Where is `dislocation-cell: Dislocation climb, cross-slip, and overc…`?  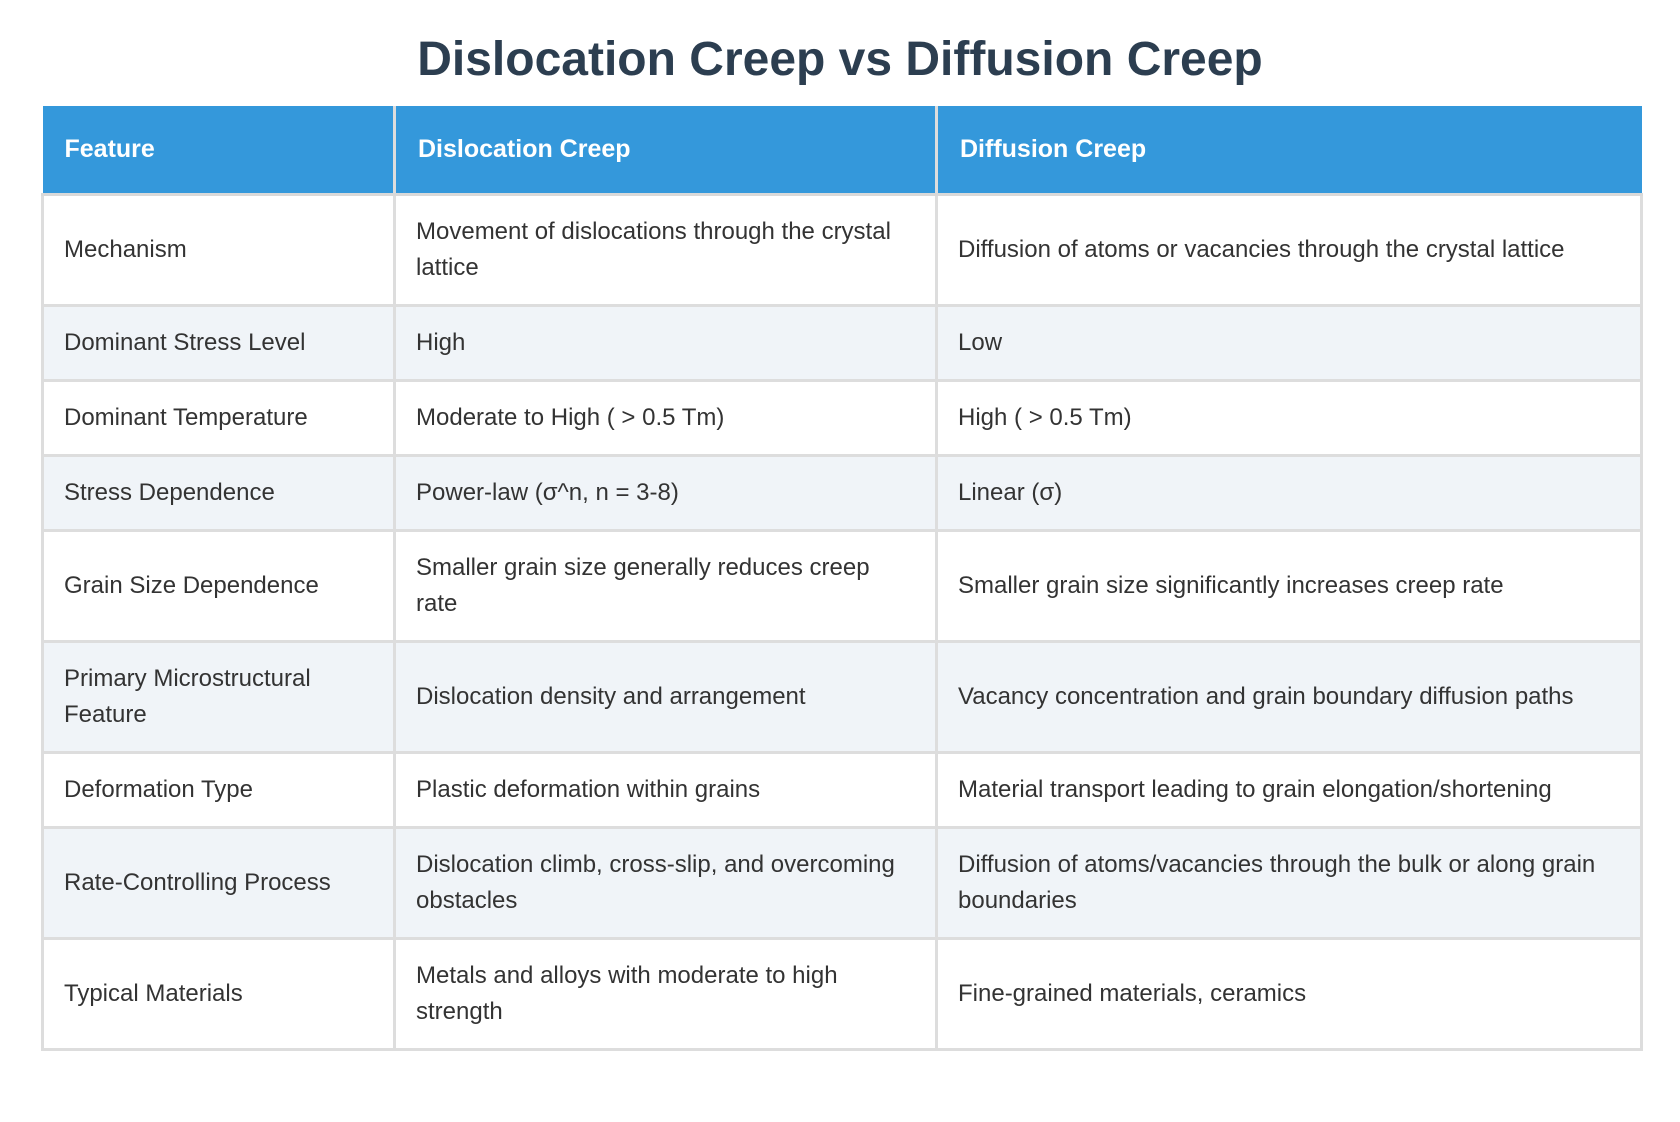
dislocation-cell: Dislocation climb, cross-slip, and overc… is located at coordinates (665, 883).